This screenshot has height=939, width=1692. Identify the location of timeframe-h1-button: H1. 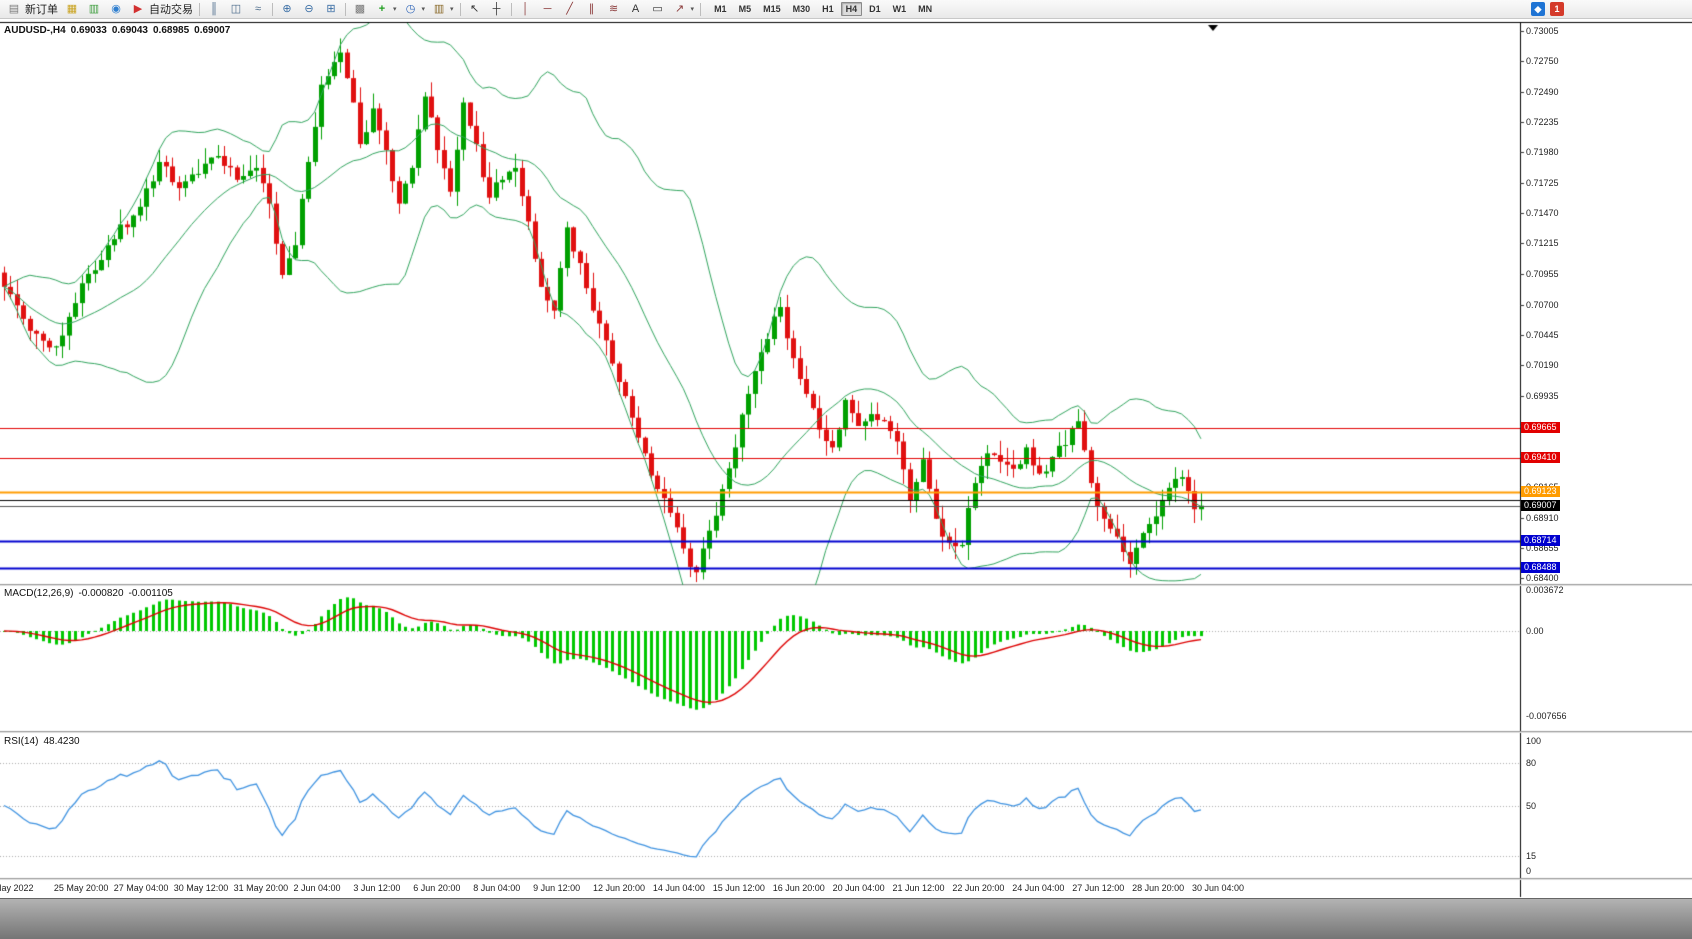
(828, 9).